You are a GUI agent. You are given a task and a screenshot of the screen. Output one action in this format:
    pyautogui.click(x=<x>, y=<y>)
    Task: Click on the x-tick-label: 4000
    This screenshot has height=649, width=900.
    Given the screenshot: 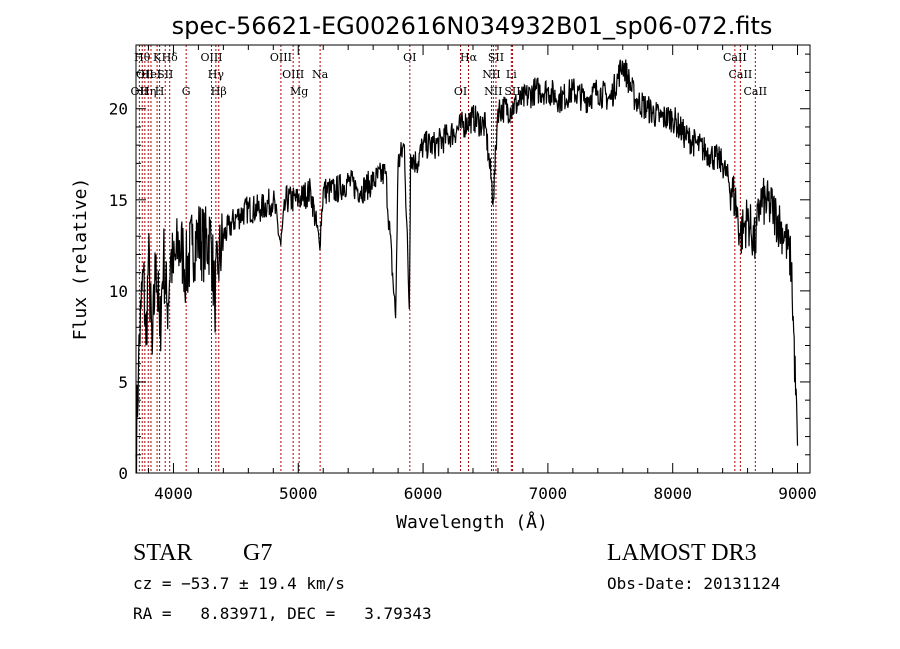 What is the action you would take?
    pyautogui.click(x=173, y=493)
    